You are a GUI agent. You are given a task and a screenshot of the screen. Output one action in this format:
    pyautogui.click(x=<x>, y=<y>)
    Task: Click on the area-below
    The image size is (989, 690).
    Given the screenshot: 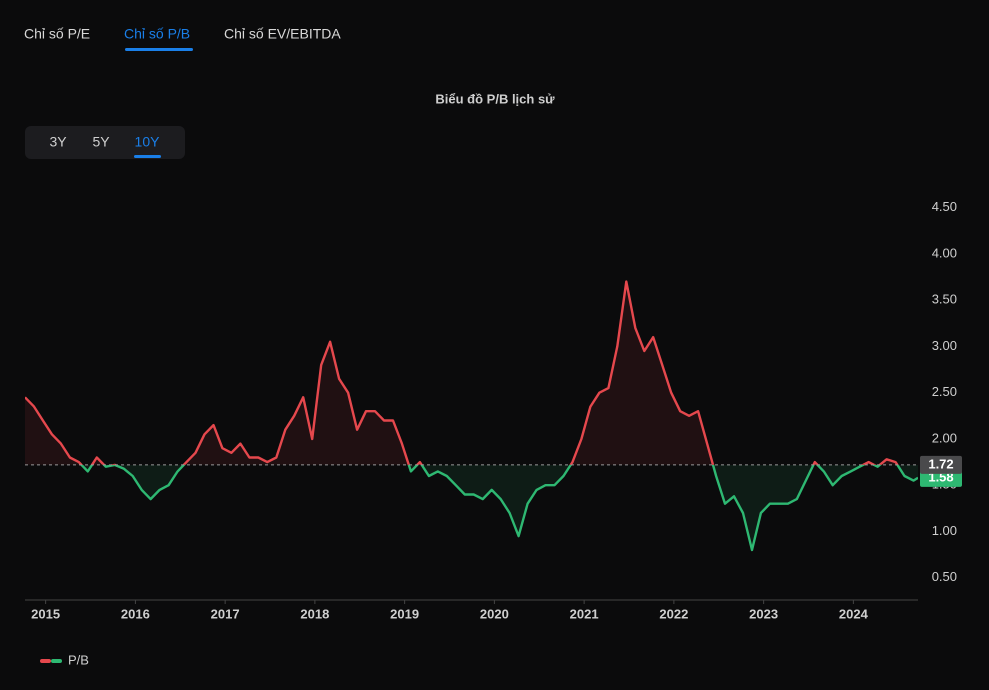 What is the action you would take?
    pyautogui.click(x=471, y=507)
    